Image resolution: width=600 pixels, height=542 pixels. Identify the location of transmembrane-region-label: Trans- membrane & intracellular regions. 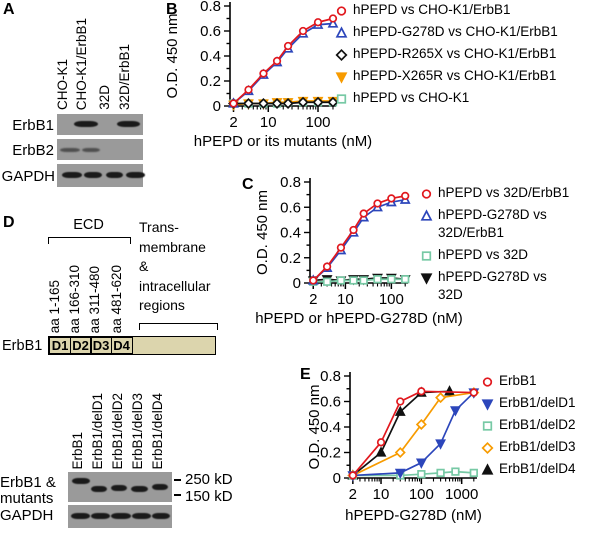
(175, 267).